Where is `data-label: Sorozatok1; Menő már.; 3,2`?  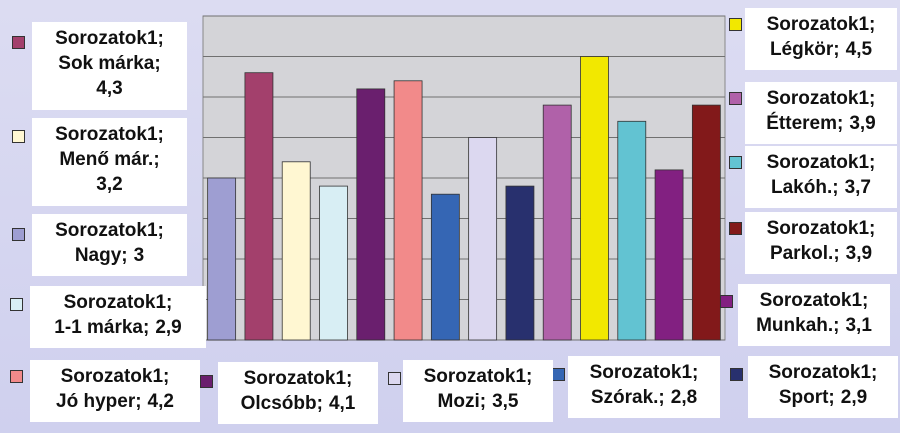 data-label: Sorozatok1; Menő már.; 3,2 is located at coordinates (109, 162).